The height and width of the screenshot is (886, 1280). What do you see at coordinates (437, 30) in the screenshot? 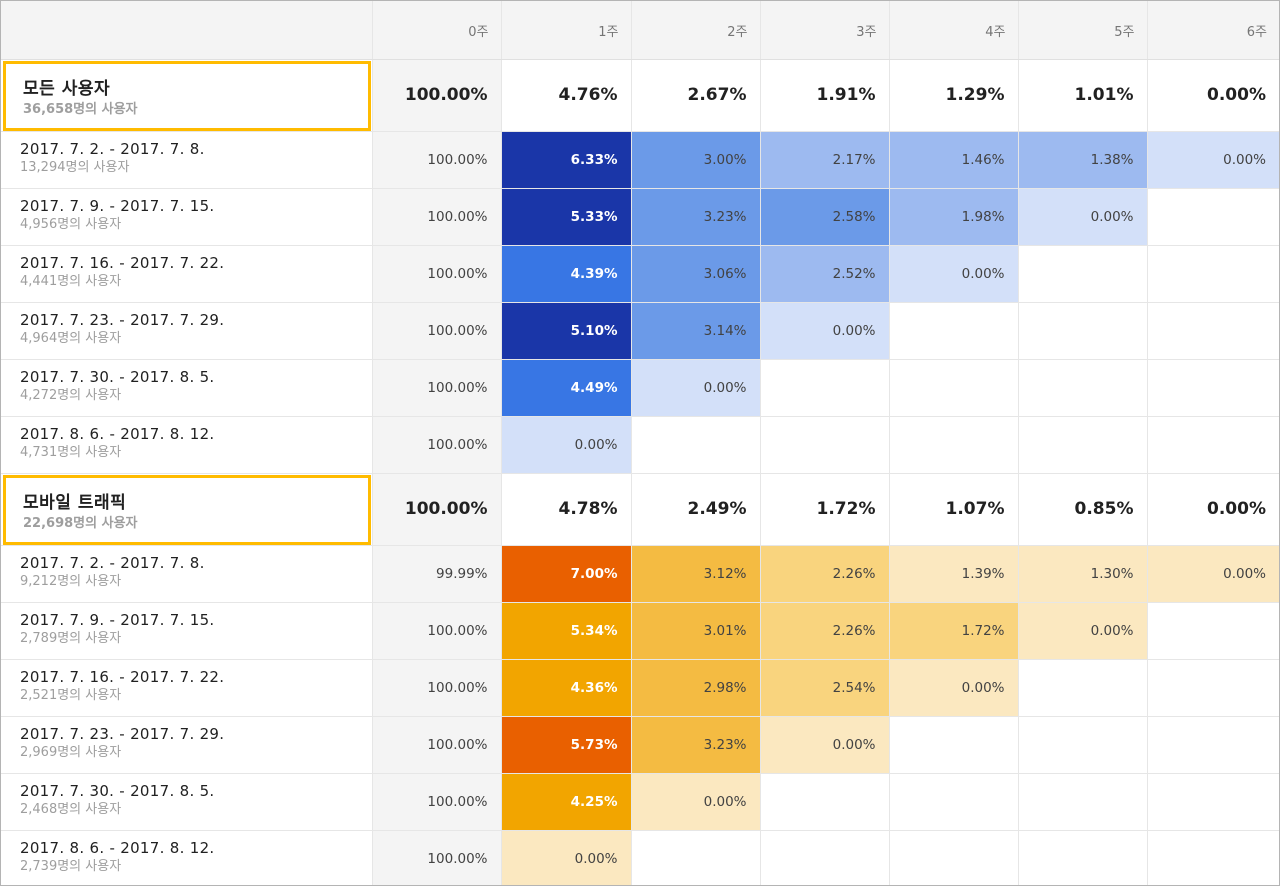
I see `week-header-0: 0주` at bounding box center [437, 30].